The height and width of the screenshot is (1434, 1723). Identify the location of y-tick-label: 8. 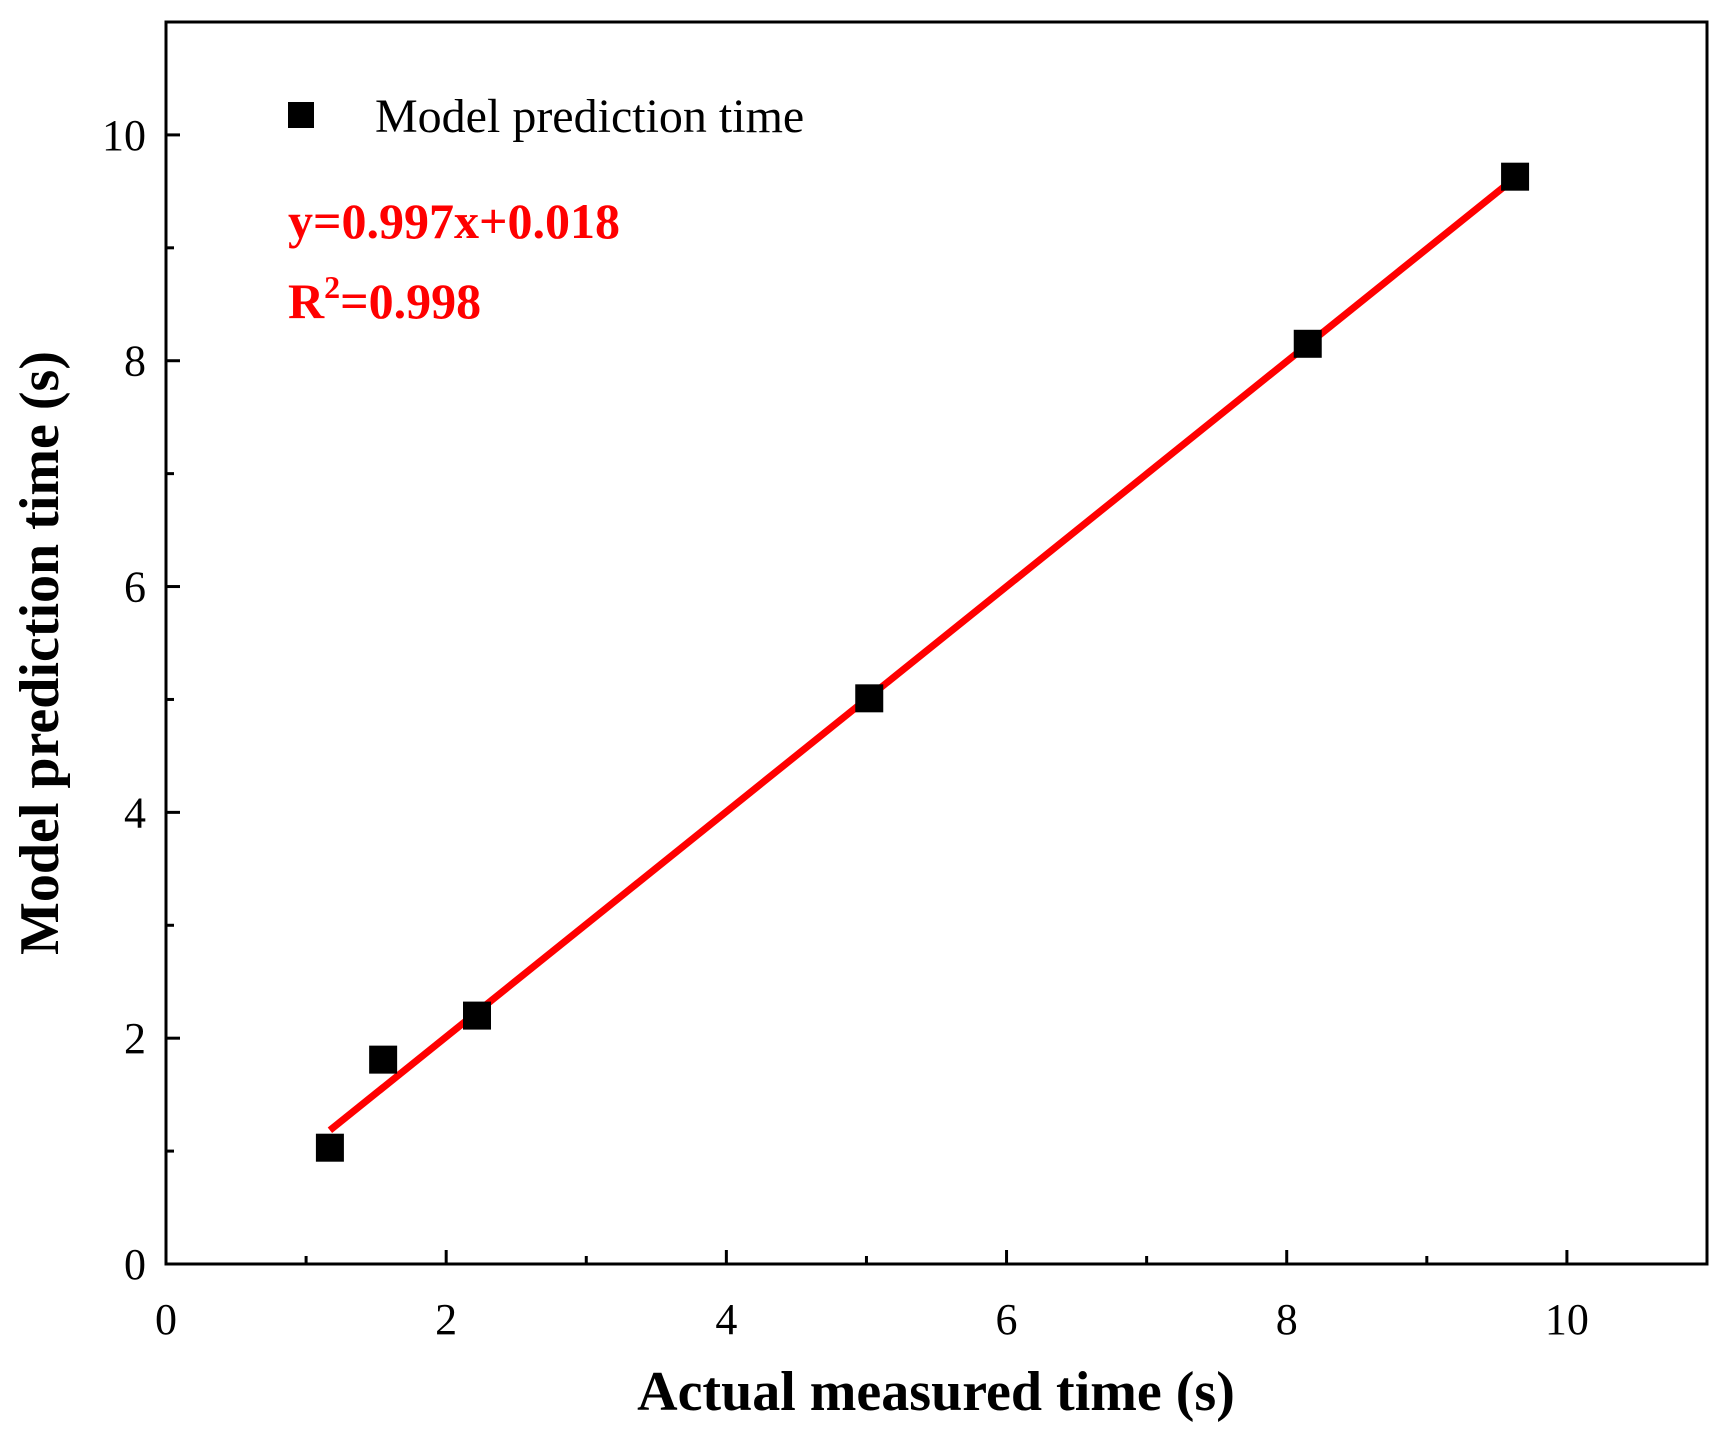
(135, 361).